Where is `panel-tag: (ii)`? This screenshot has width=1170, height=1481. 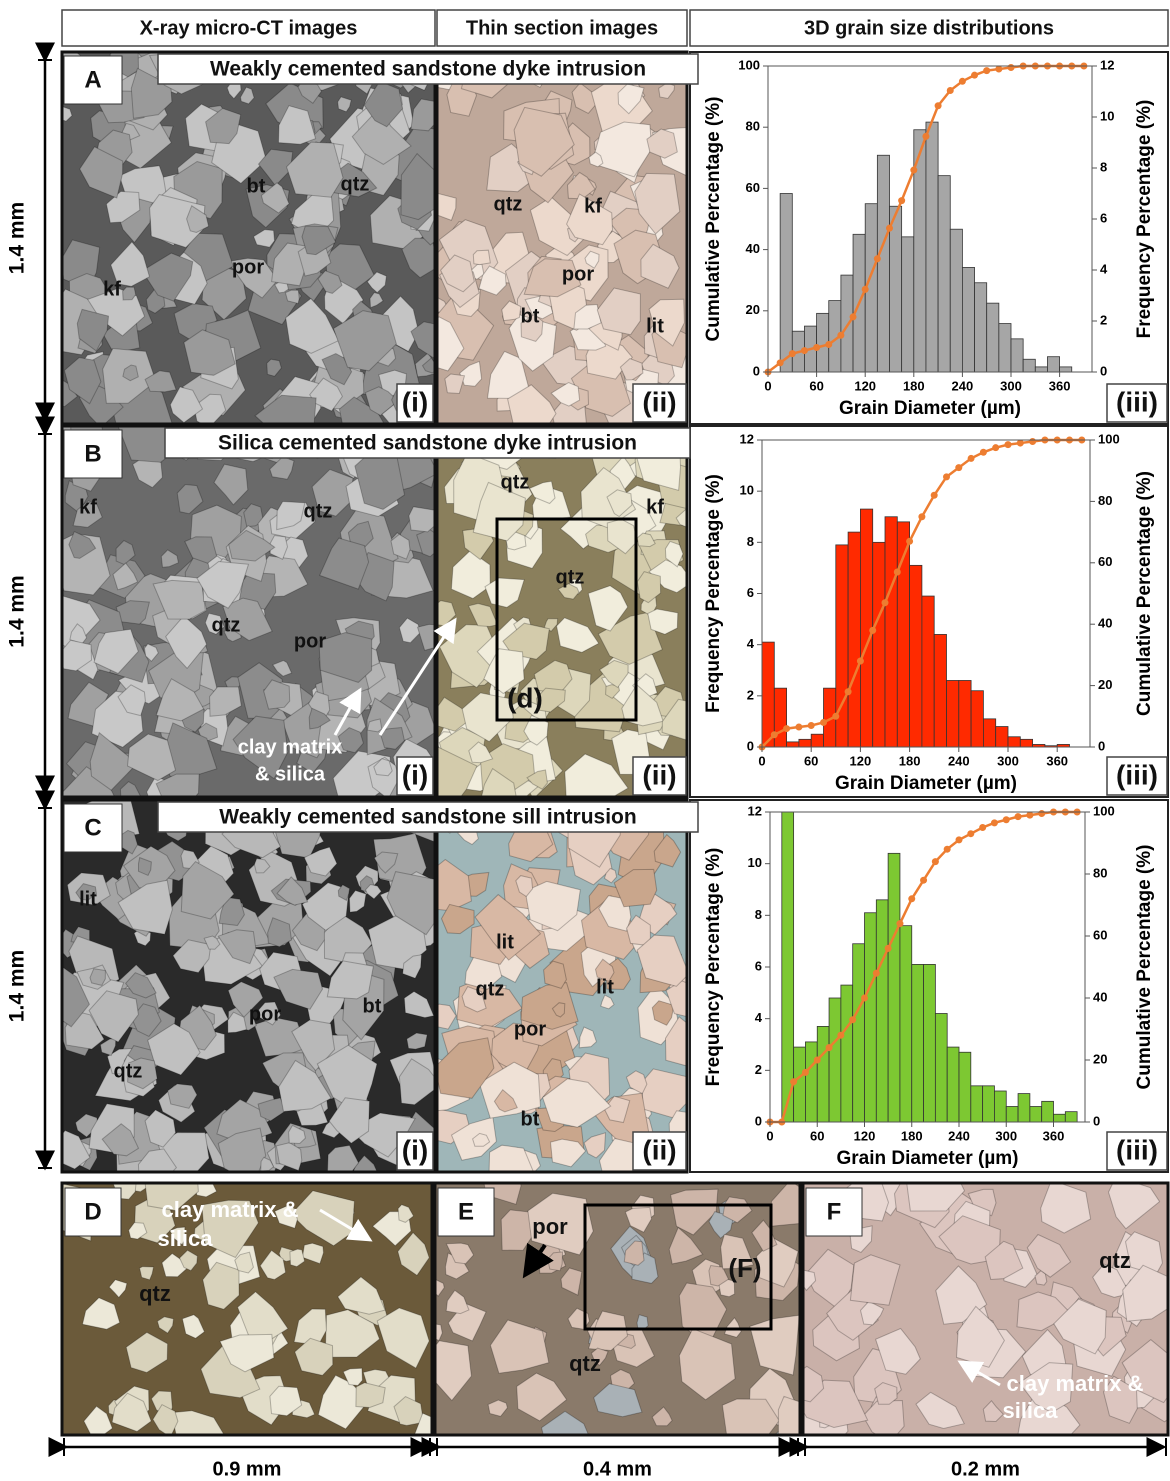
panel-tag: (ii) is located at coordinates (659, 774).